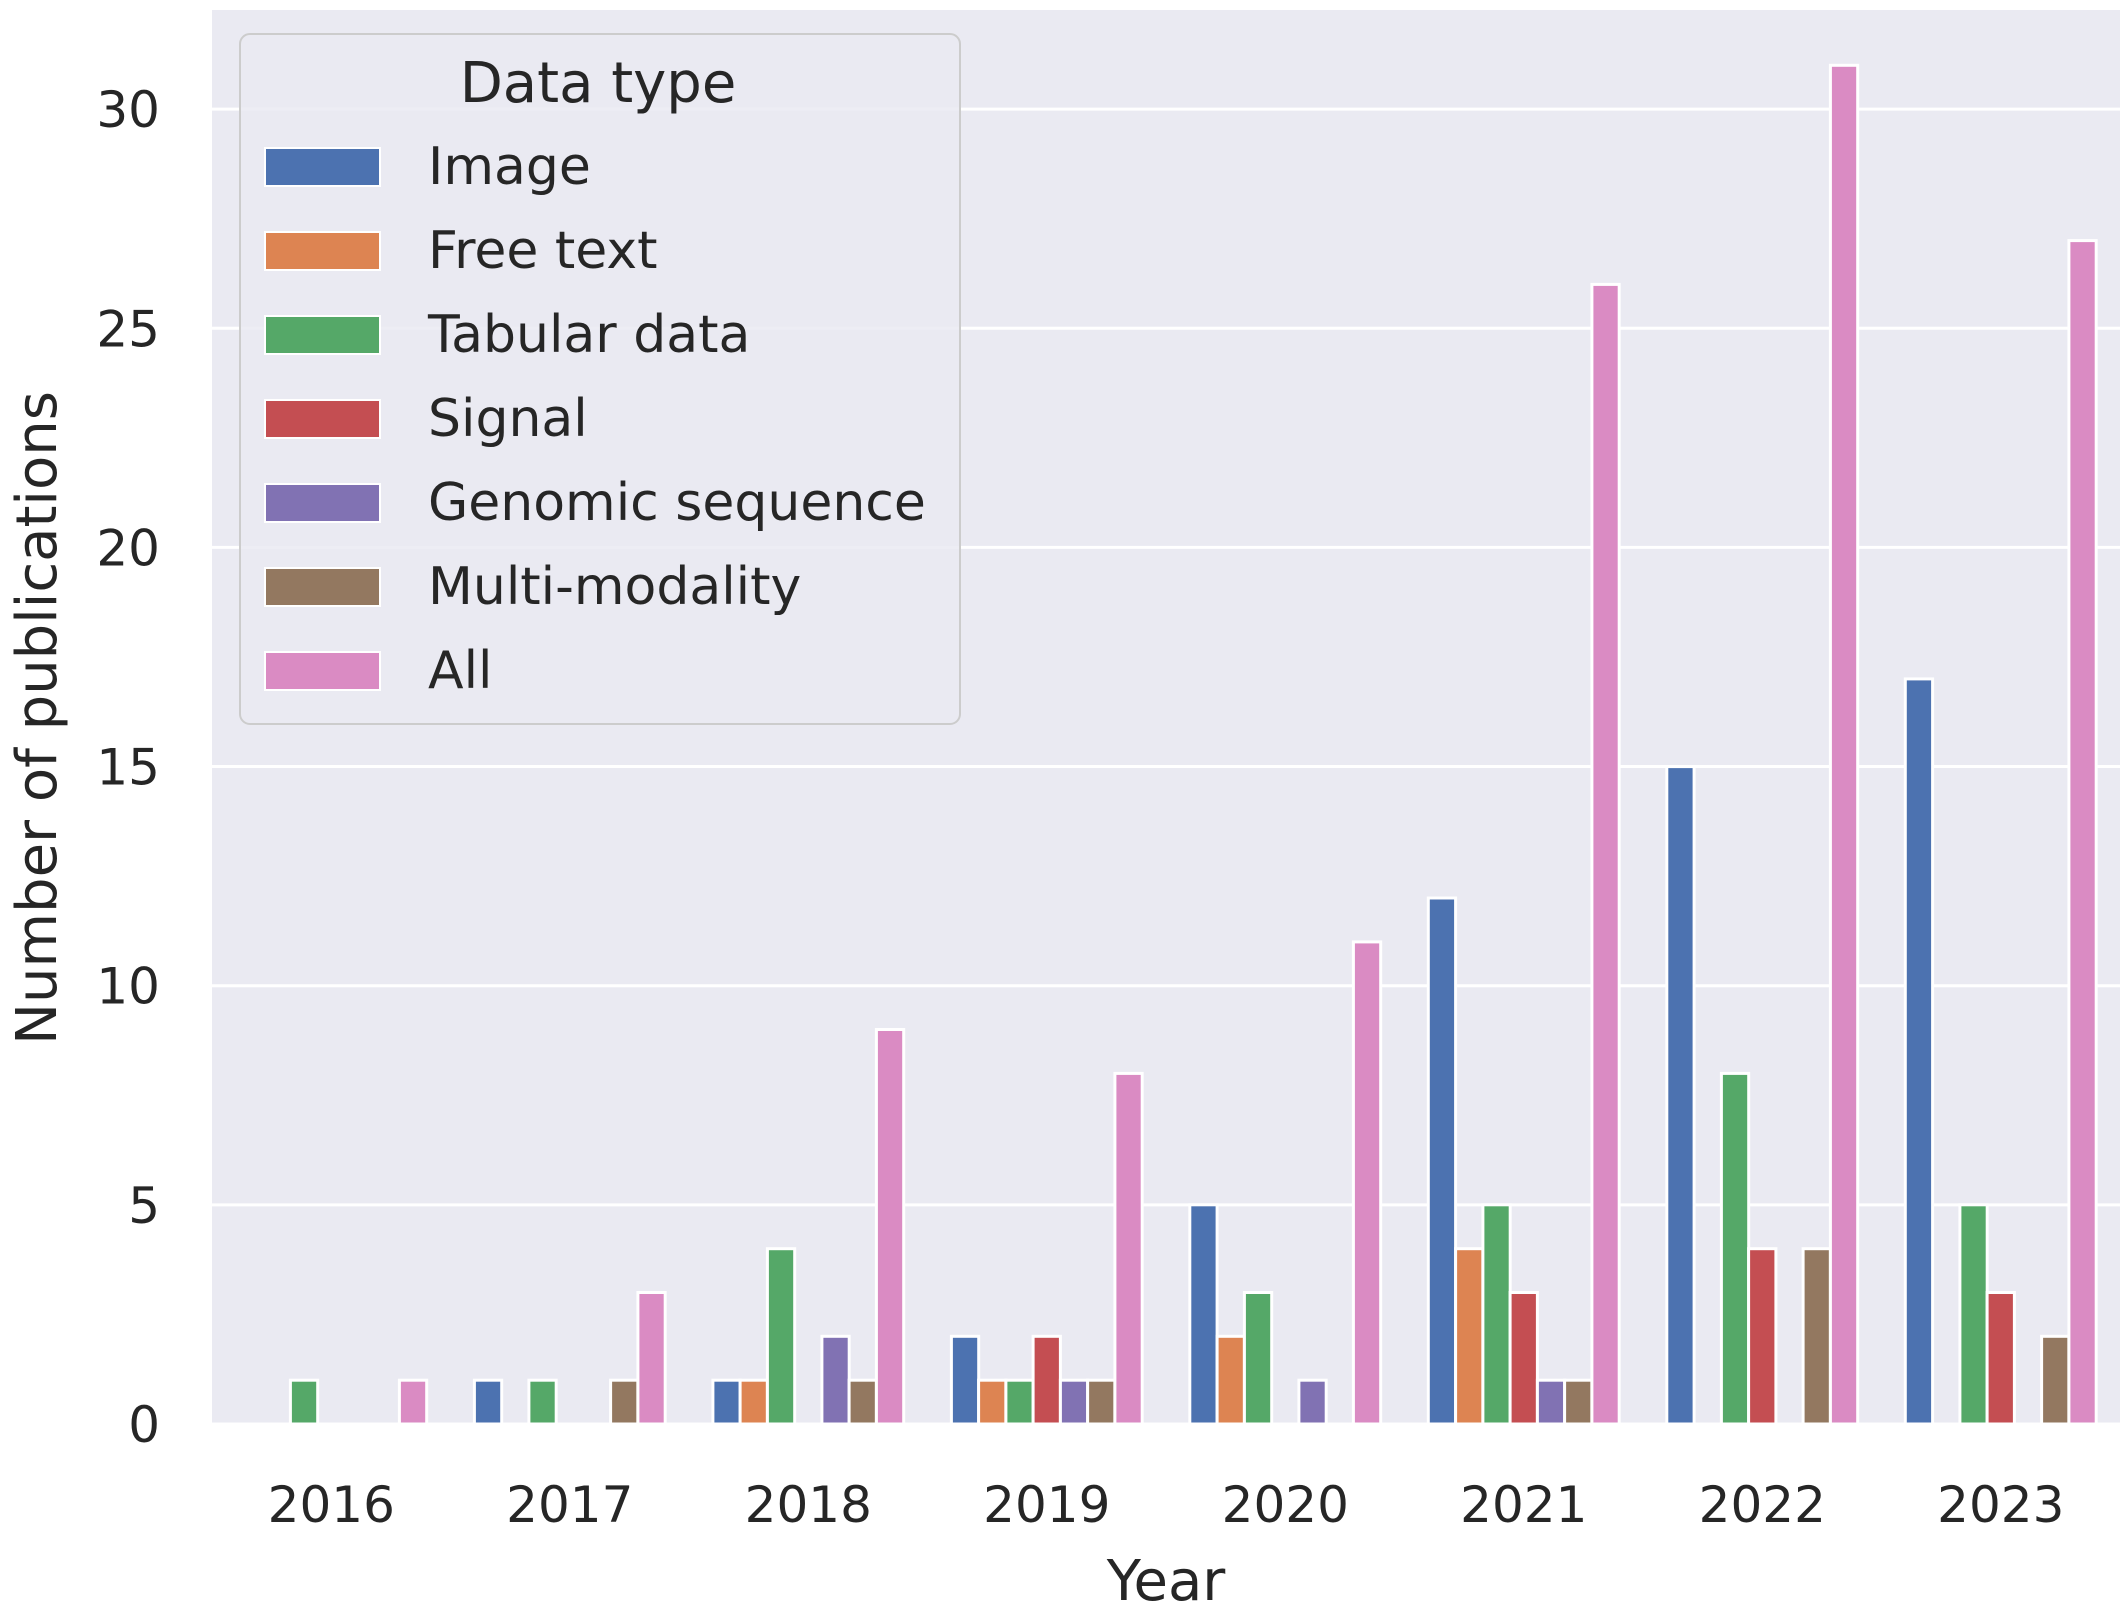 This screenshot has width=2128, height=1610. I want to click on y-tick-label: 5, so click(144, 1206).